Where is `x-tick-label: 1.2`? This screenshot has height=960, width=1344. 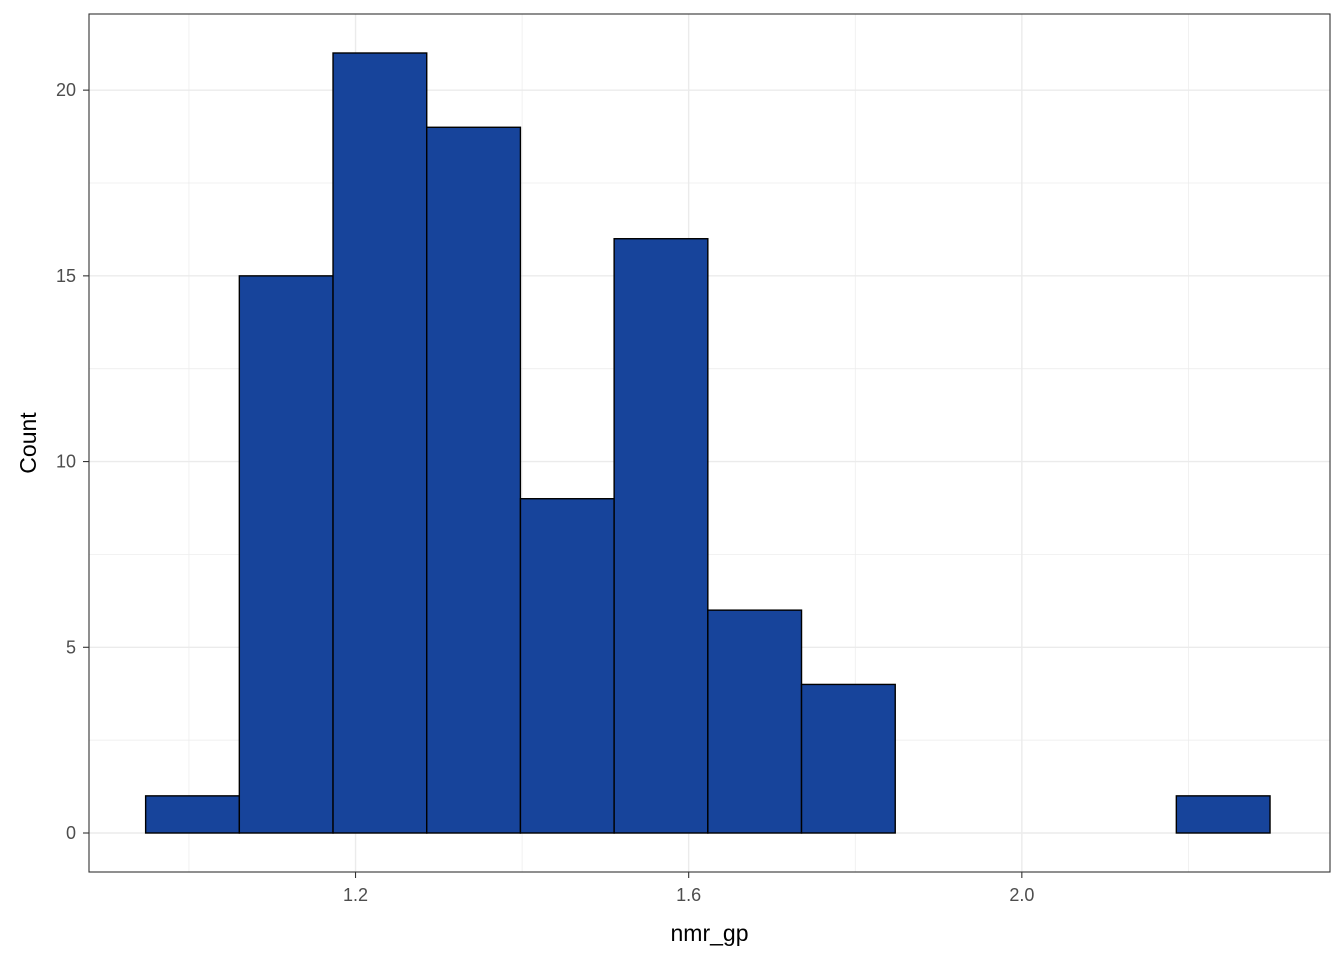
x-tick-label: 1.2 is located at coordinates (355, 895).